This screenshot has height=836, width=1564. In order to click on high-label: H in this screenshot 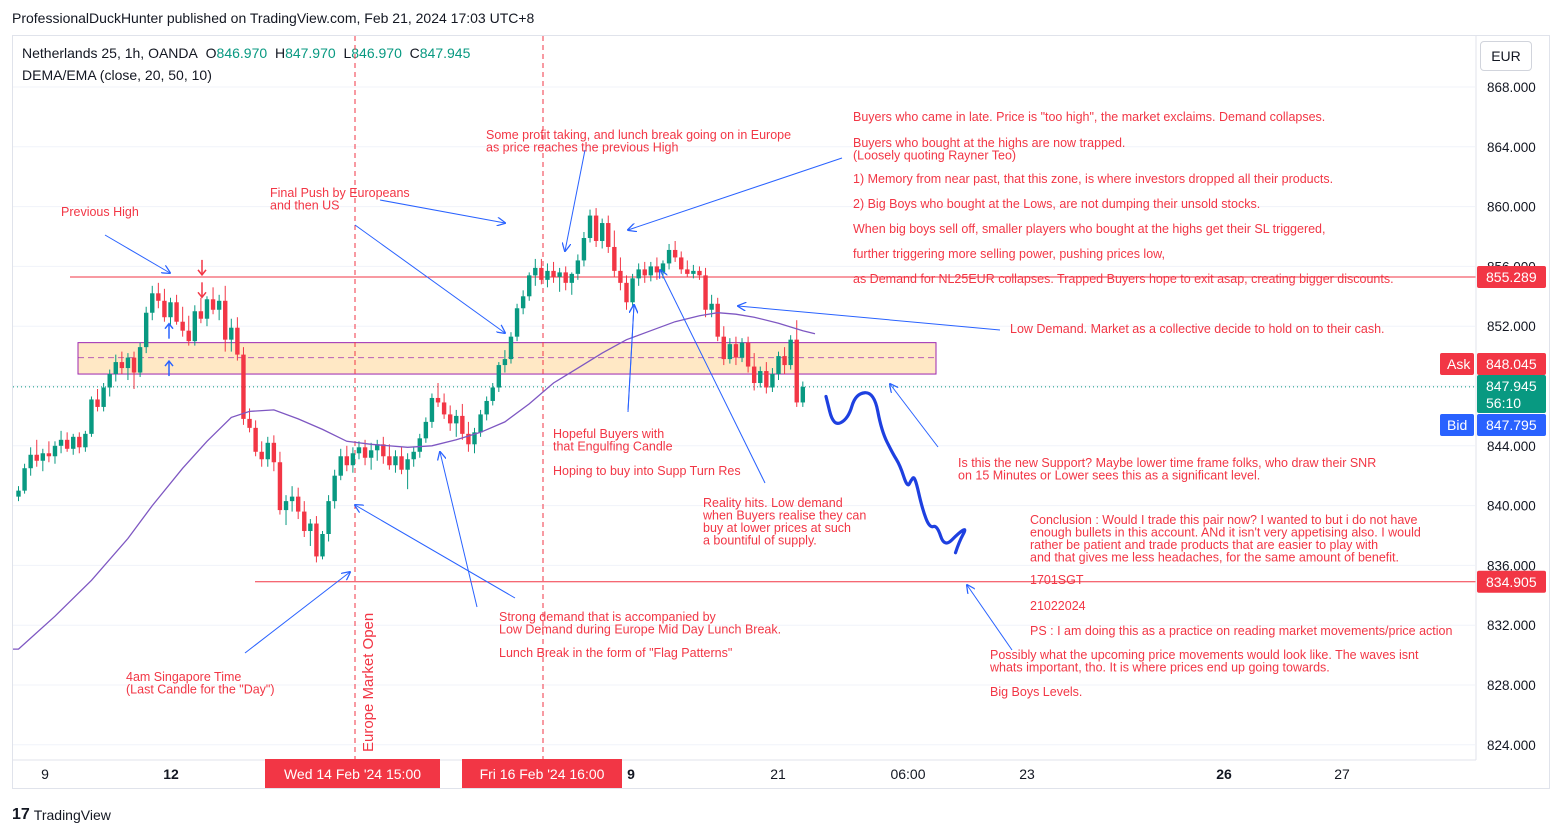, I will do `click(280, 53)`.